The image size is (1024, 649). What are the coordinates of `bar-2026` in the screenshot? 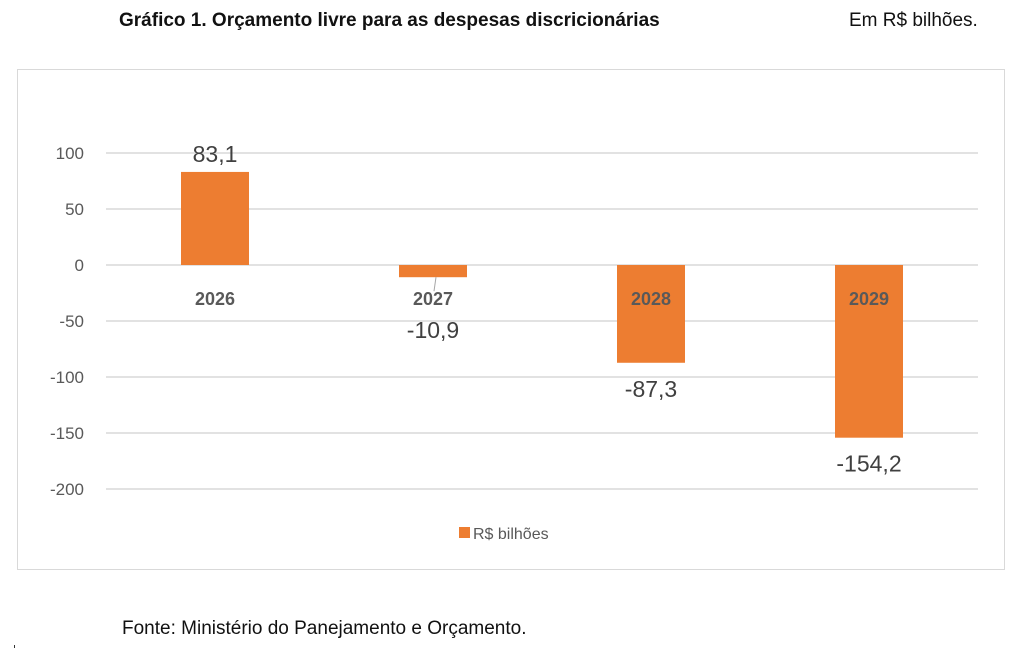 It's located at (215, 218).